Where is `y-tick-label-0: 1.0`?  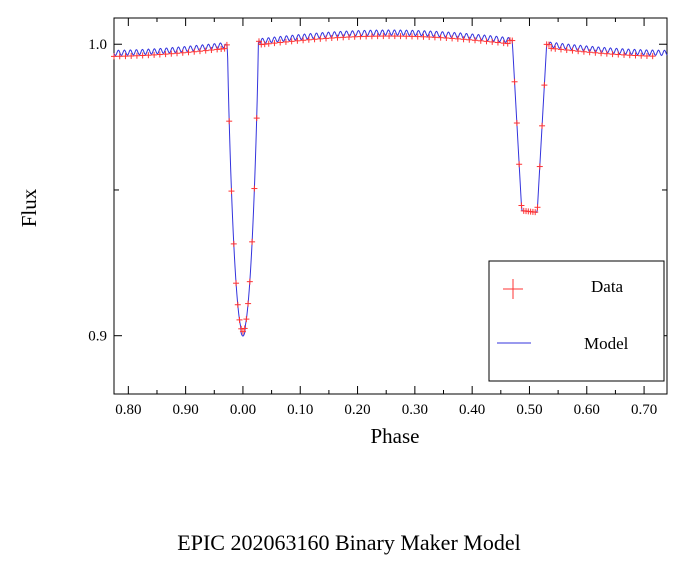
y-tick-label-0: 1.0 is located at coordinates (97, 45).